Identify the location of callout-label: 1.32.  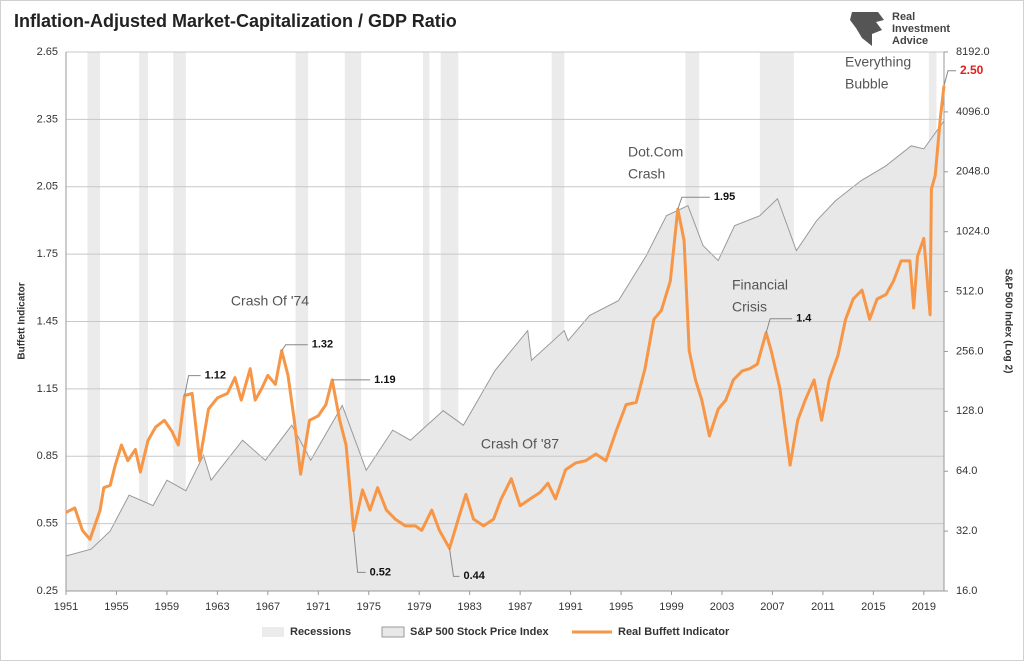
(322, 345).